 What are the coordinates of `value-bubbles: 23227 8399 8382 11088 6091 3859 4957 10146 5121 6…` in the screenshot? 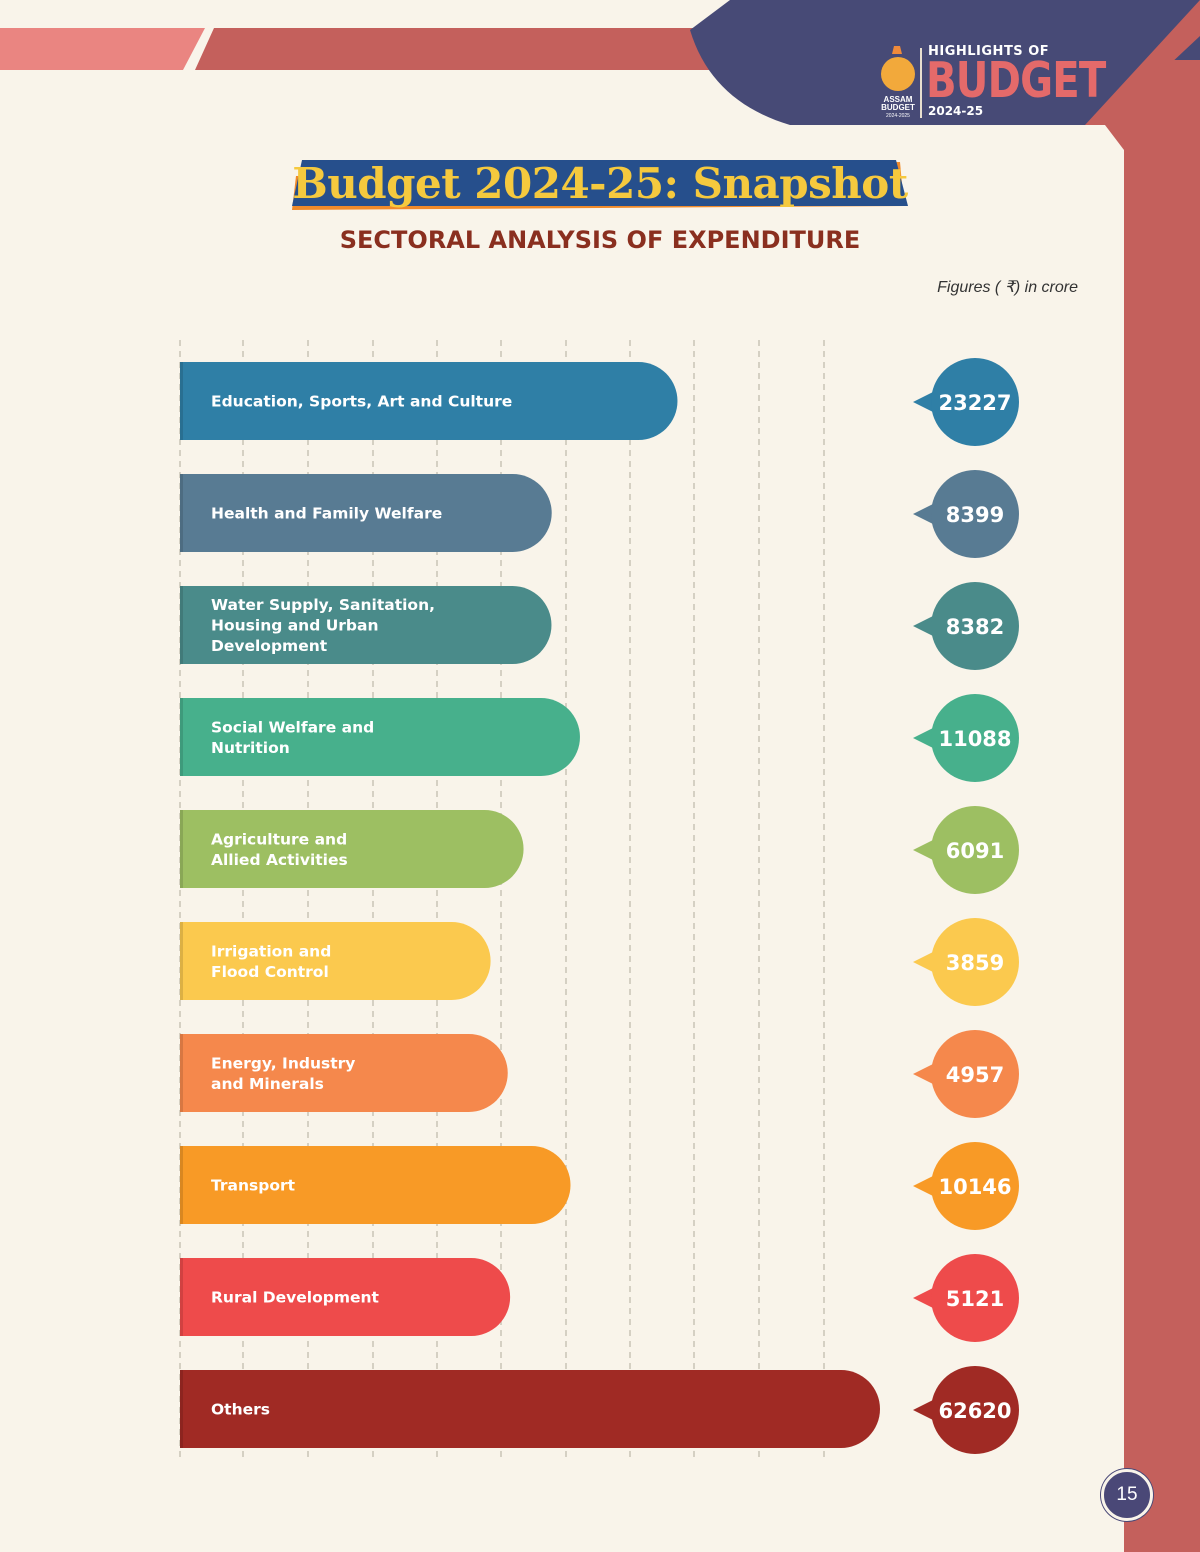 It's located at (966, 906).